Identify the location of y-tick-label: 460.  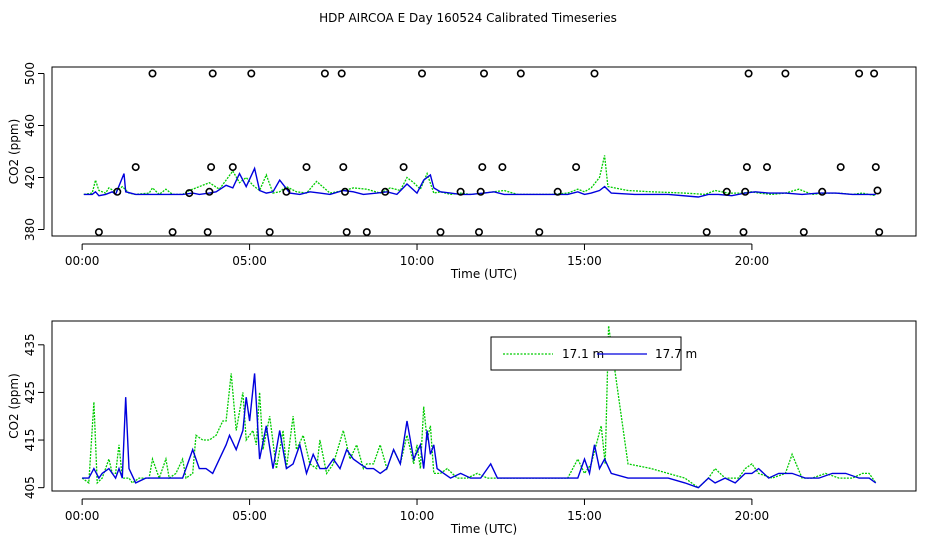
(30, 125).